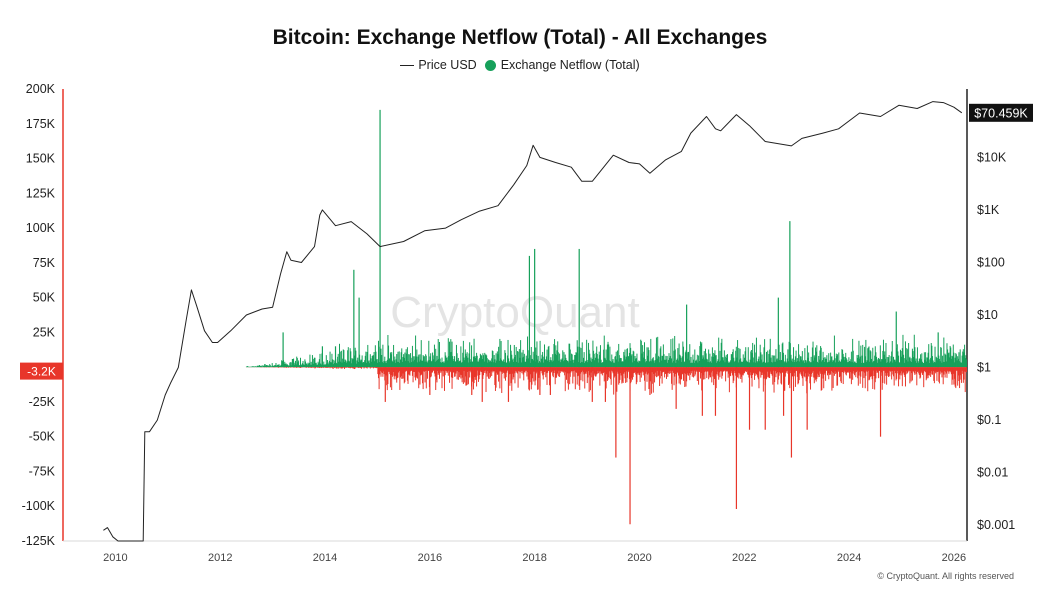 This screenshot has width=1040, height=594. I want to click on y-left-tick-label: 100K, so click(41, 228).